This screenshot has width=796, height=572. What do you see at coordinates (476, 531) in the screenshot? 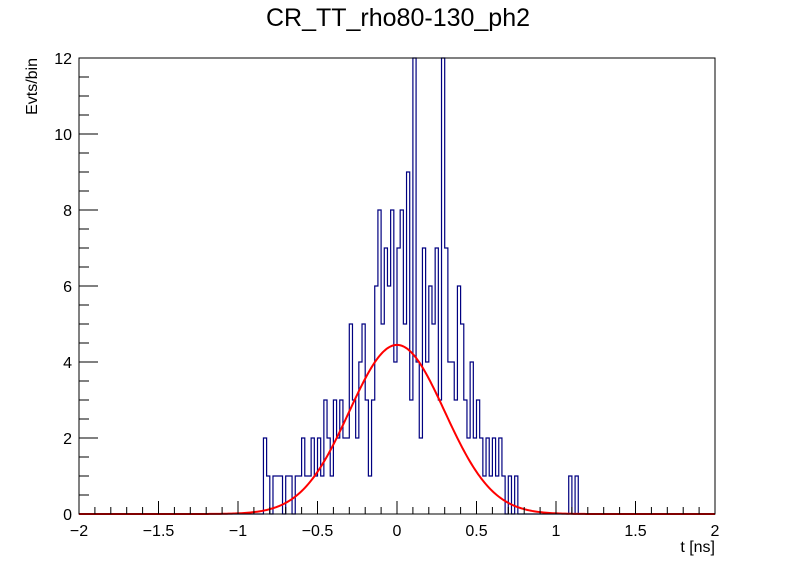
I see `x-tick-label: 0.5` at bounding box center [476, 531].